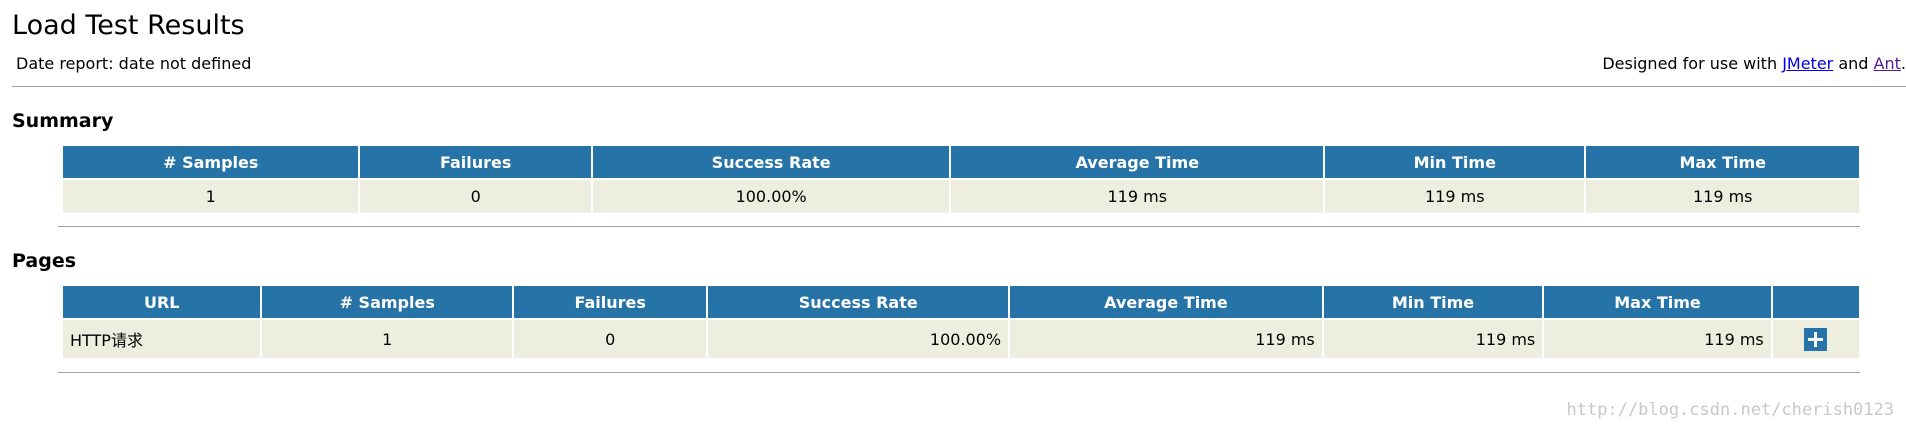 The height and width of the screenshot is (429, 1906). I want to click on ant-link: Ant, so click(1887, 63).